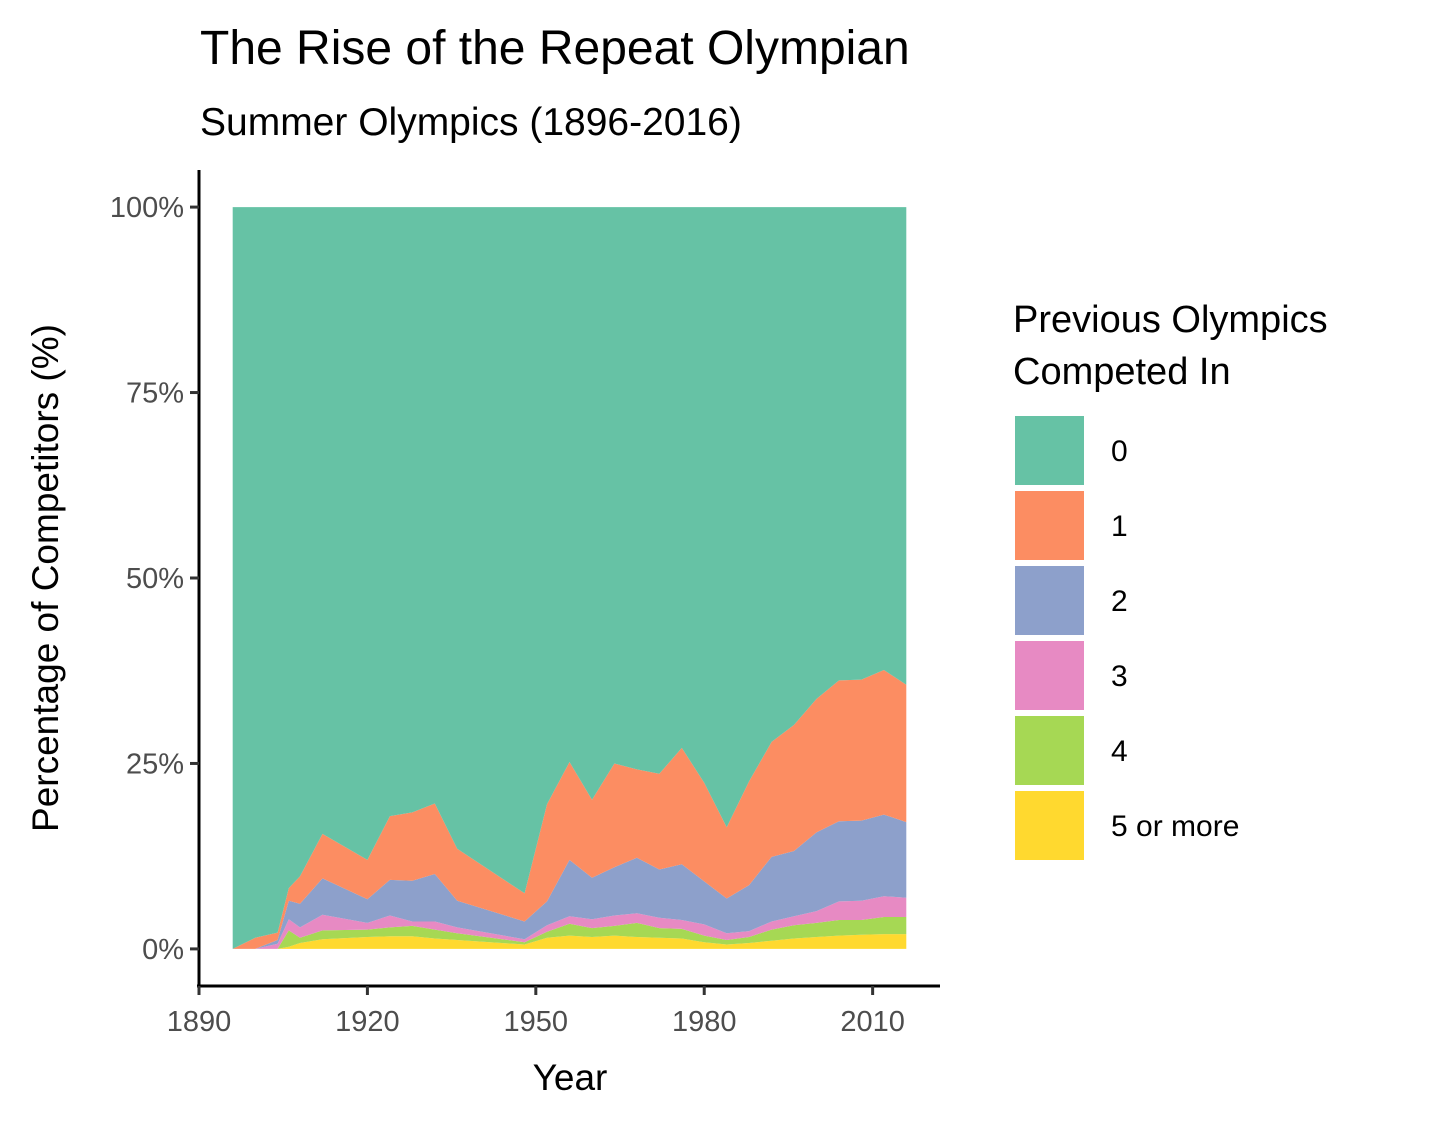 Image resolution: width=1456 pixels, height=1125 pixels. Describe the element at coordinates (1175, 826) in the screenshot. I see `legend-label-5-or-more: 5 or more` at that location.